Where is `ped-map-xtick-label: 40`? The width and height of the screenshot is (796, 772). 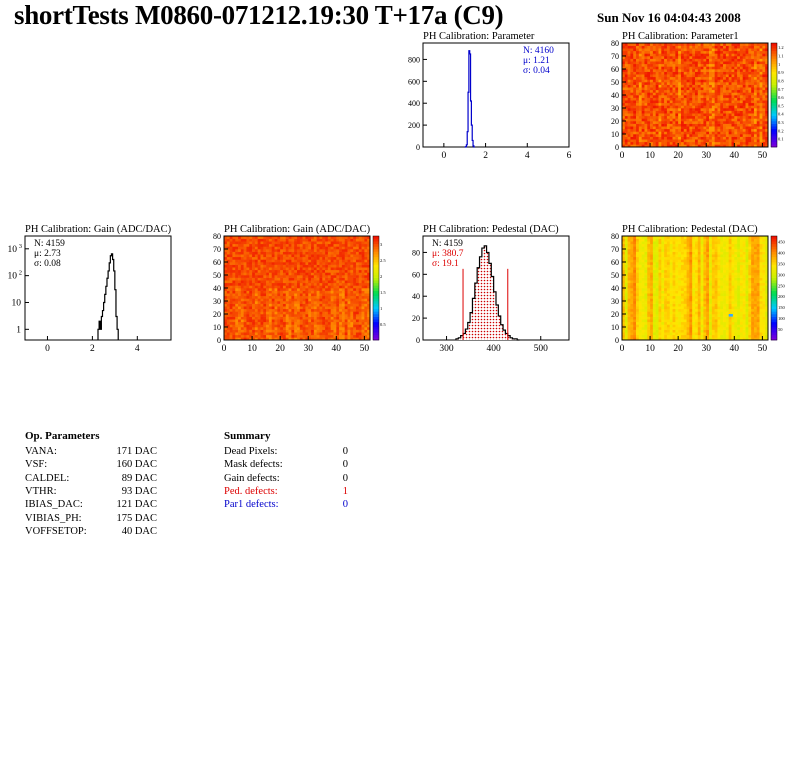 ped-map-xtick-label: 40 is located at coordinates (735, 349).